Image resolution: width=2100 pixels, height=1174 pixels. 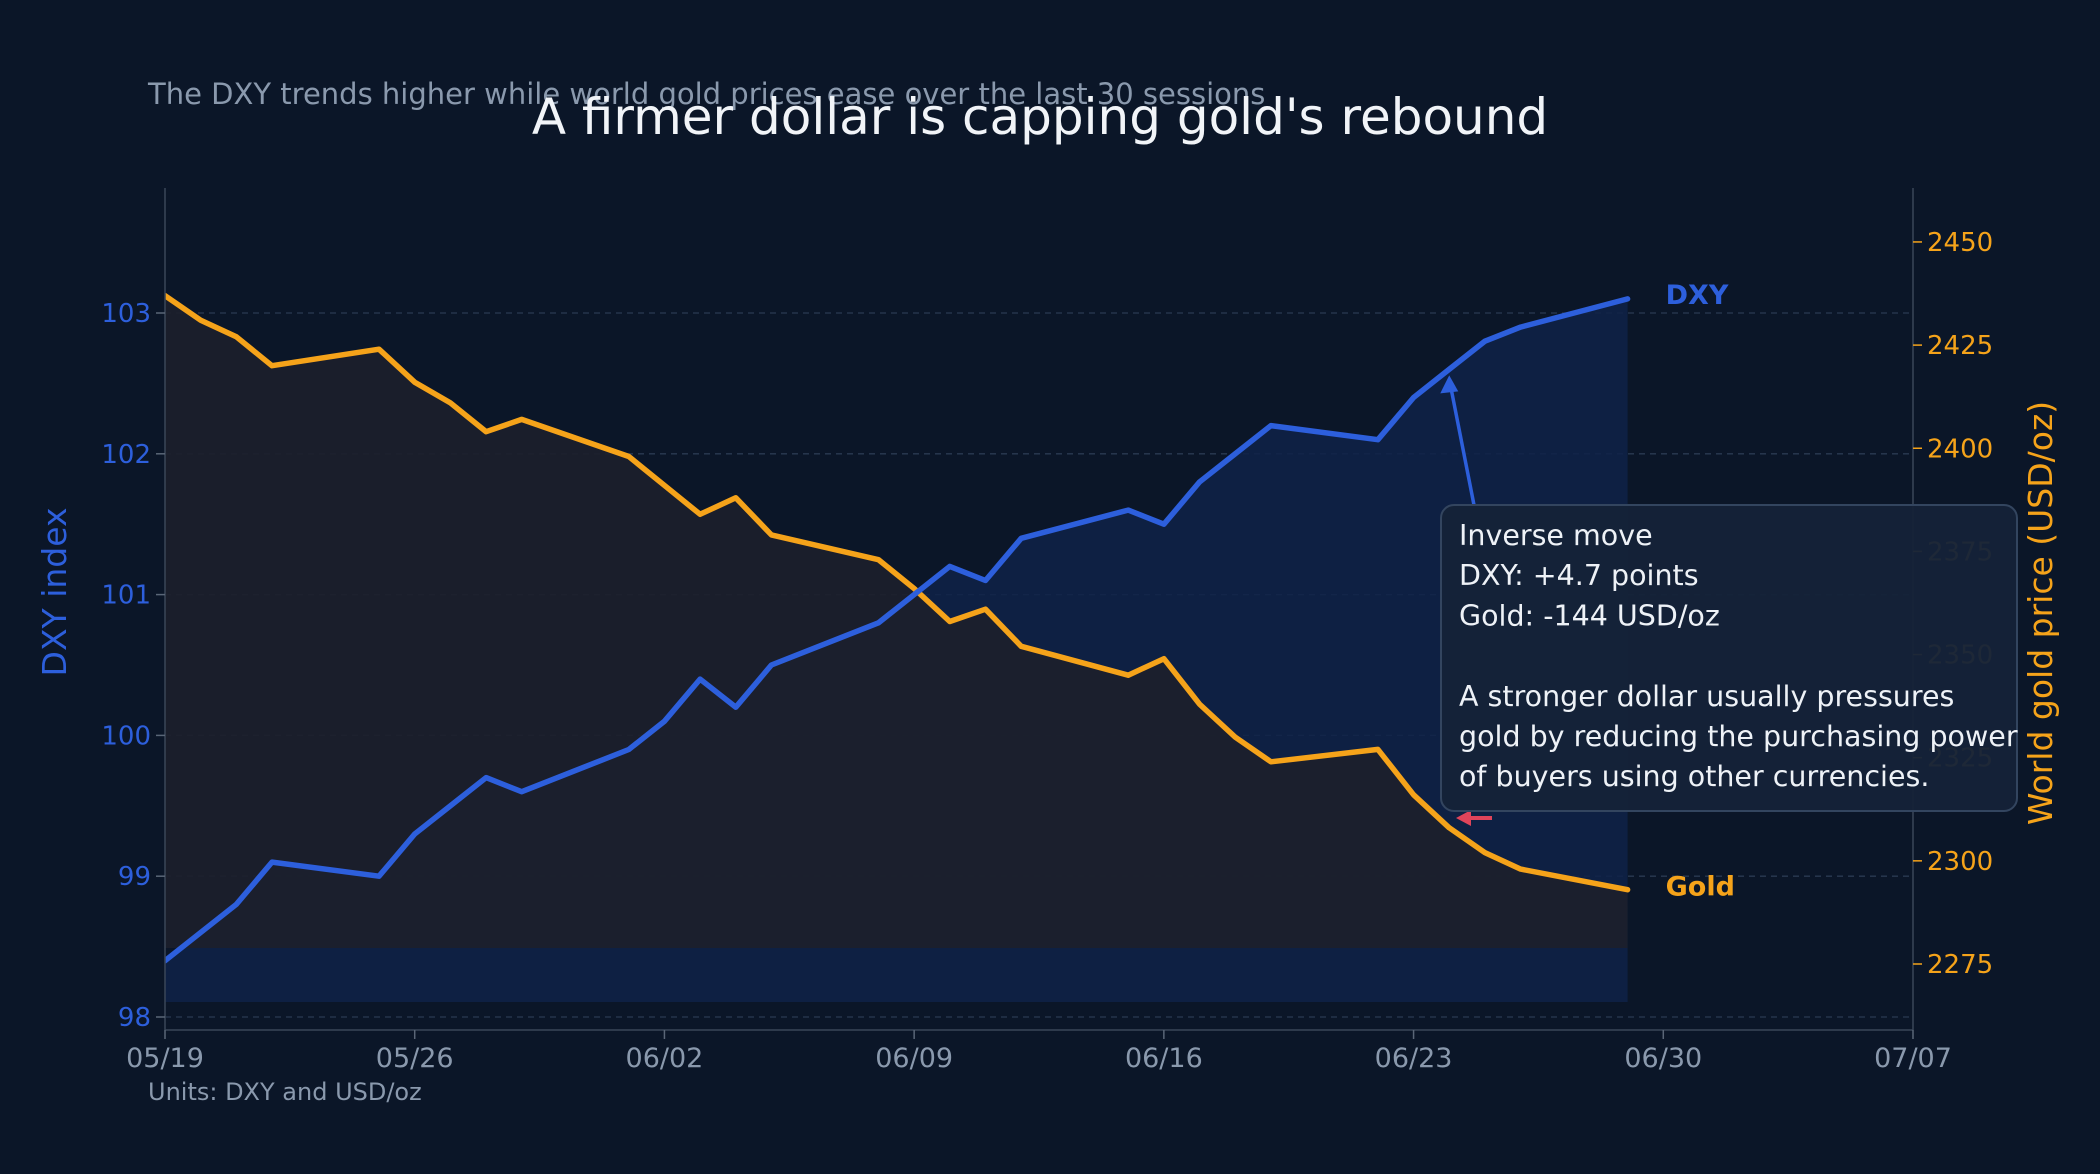 I want to click on x-tick-label: 06/30, so click(x=1663, y=1058).